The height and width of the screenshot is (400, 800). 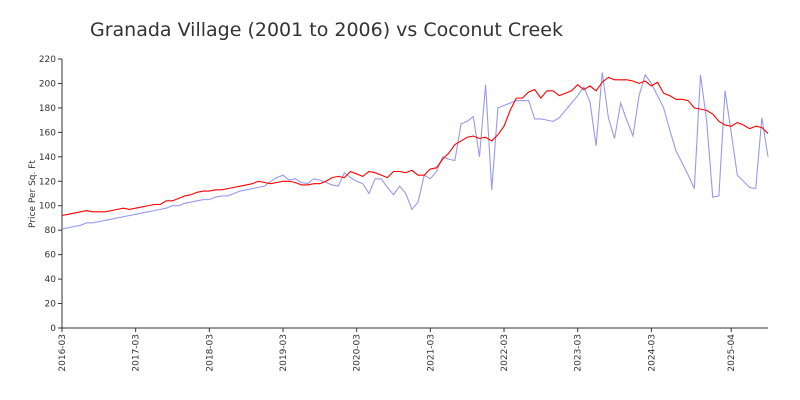 What do you see at coordinates (732, 353) in the screenshot?
I see `x-tick-label: 2025-04` at bounding box center [732, 353].